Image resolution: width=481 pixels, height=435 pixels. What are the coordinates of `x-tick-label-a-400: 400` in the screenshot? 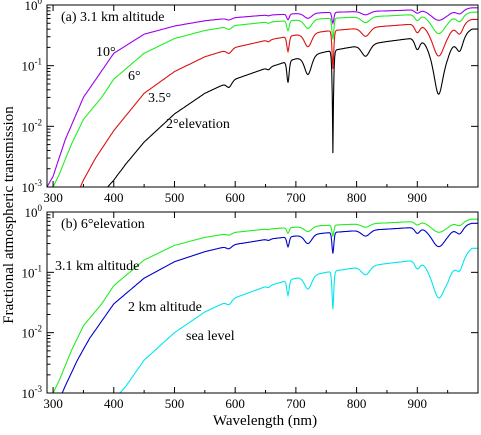 It's located at (114, 197).